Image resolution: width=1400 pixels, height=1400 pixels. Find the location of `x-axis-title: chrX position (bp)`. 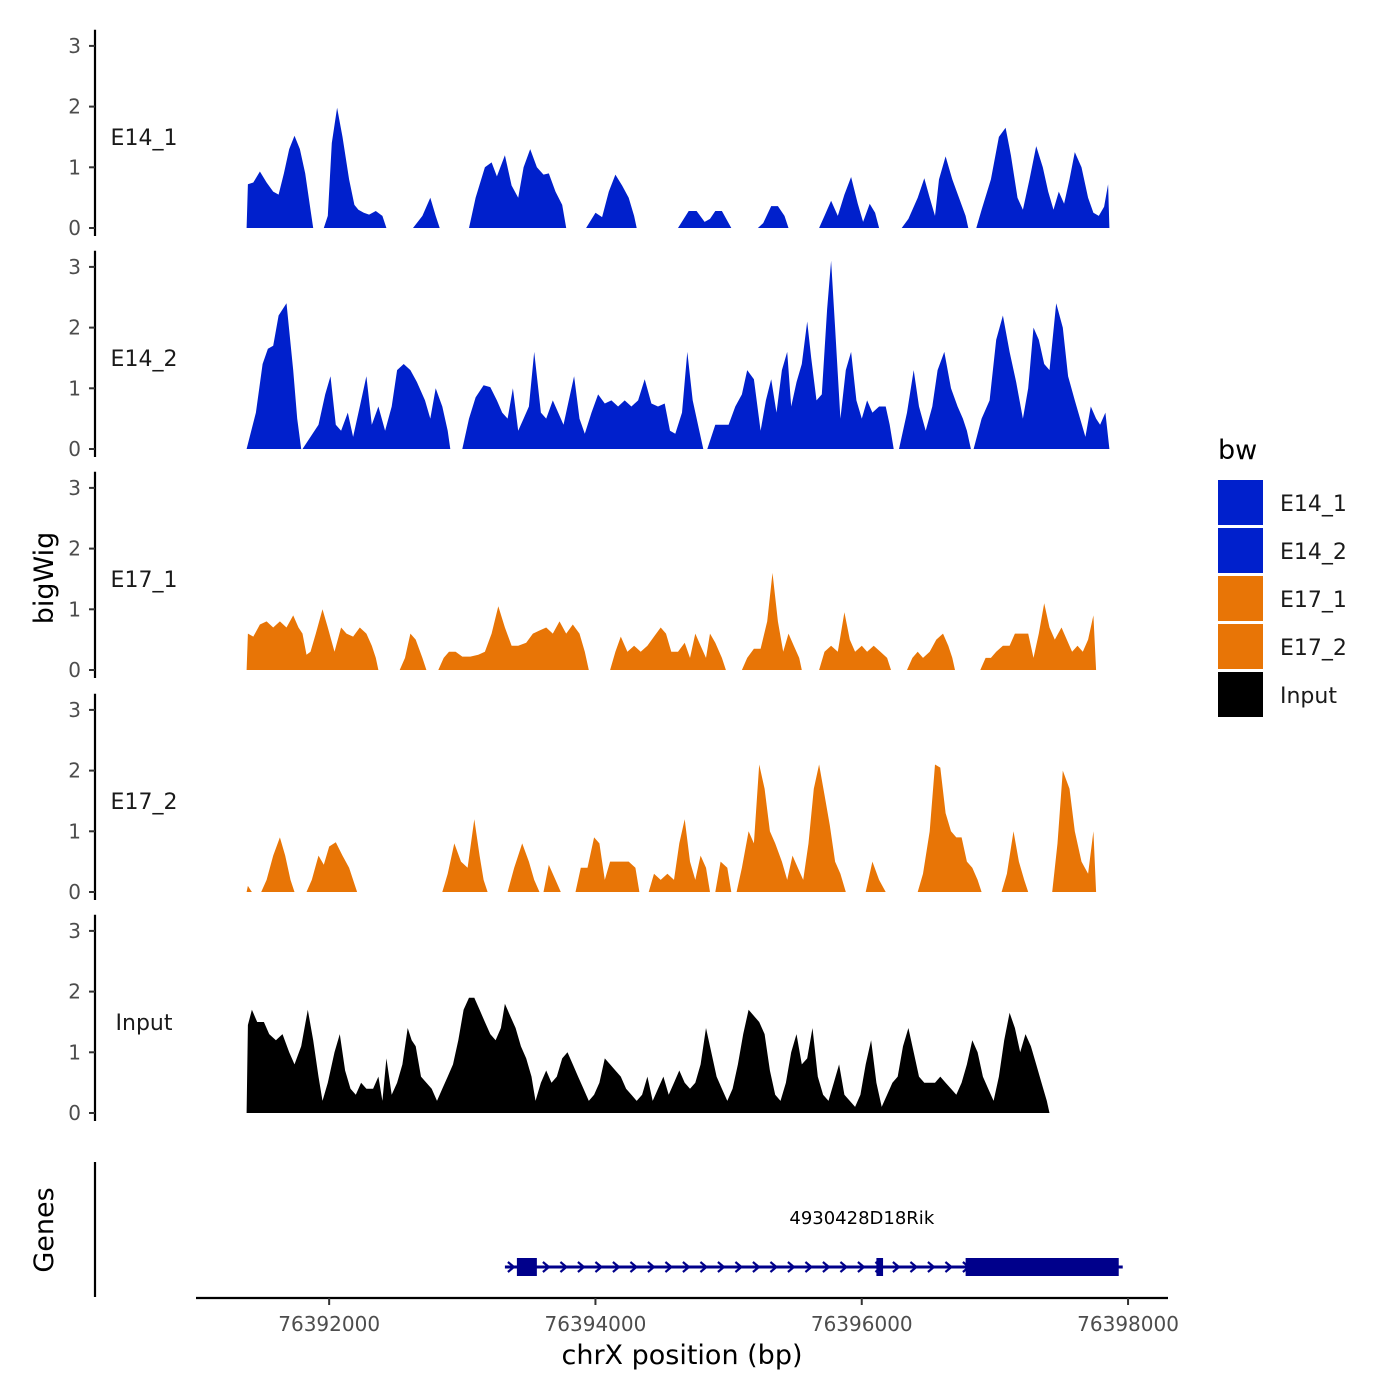

x-axis-title: chrX position (bp) is located at coordinates (681, 1355).